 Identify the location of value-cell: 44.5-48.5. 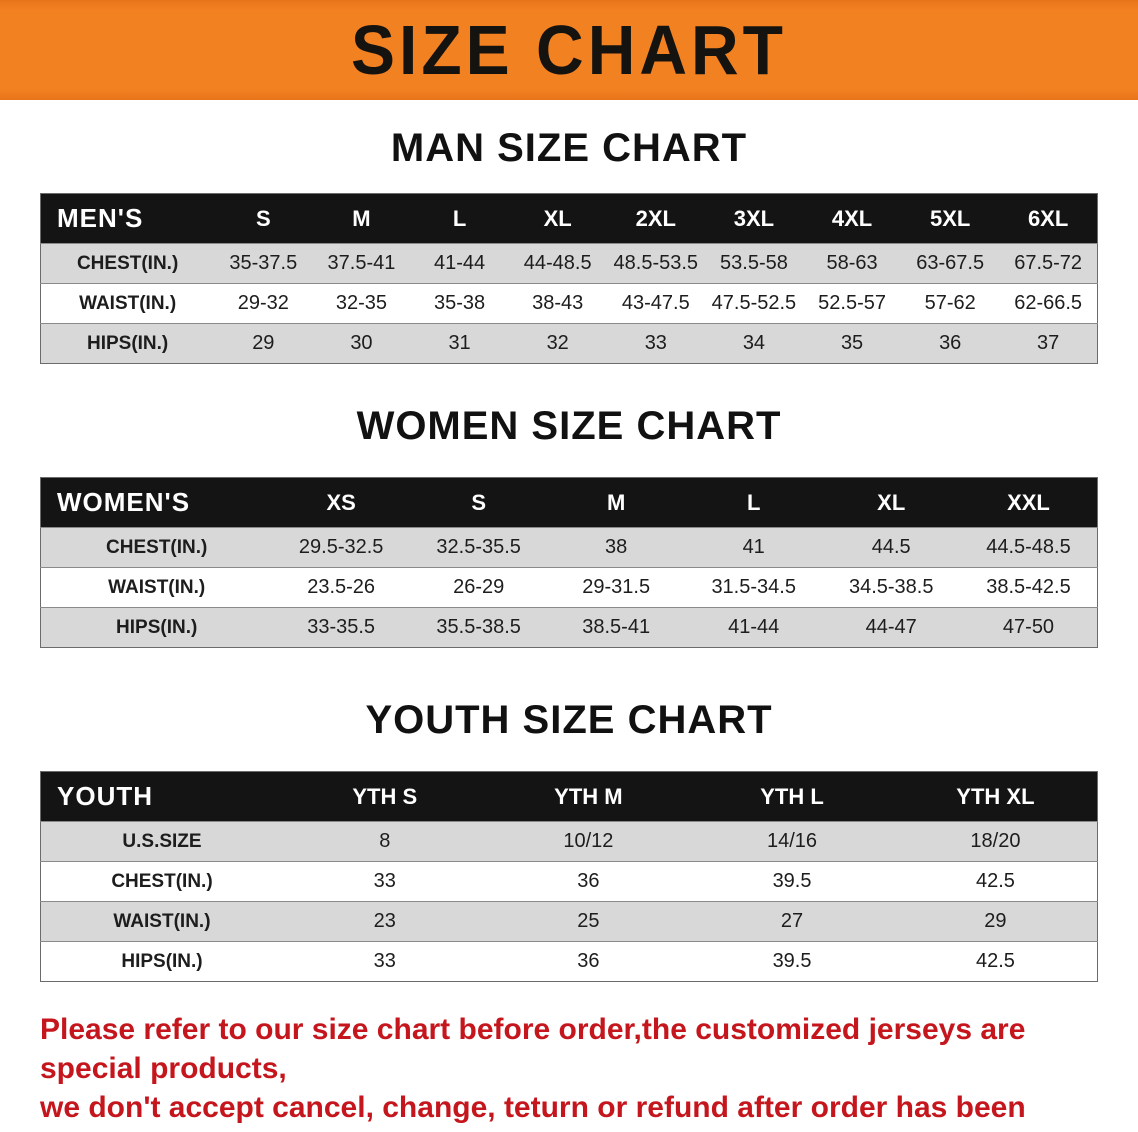
(1028, 547).